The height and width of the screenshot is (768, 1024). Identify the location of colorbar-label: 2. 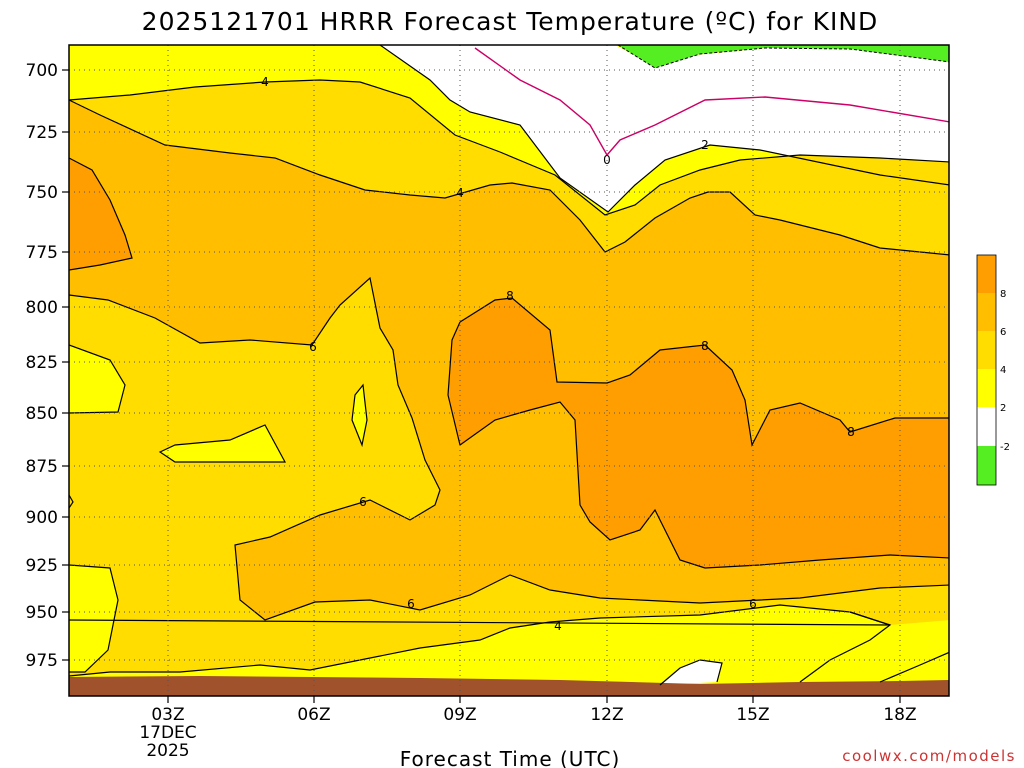
(1003, 408).